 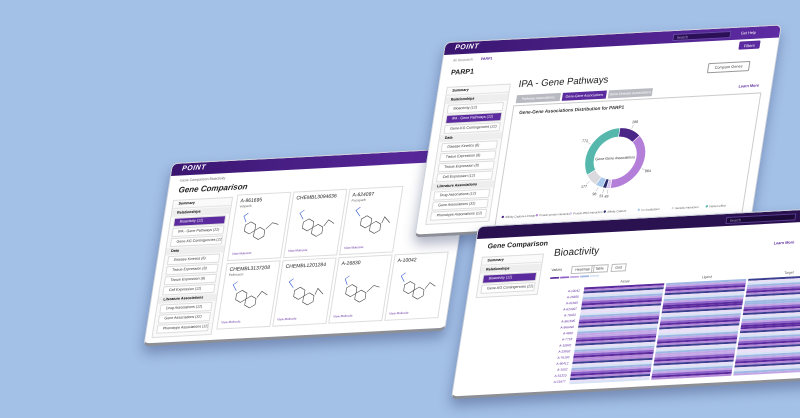 I want to click on molecule-structure, so click(x=306, y=292).